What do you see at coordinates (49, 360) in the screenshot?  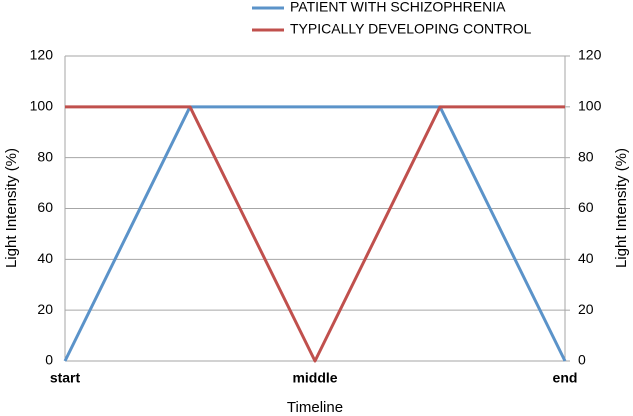 I see `y-tick-label: 0` at bounding box center [49, 360].